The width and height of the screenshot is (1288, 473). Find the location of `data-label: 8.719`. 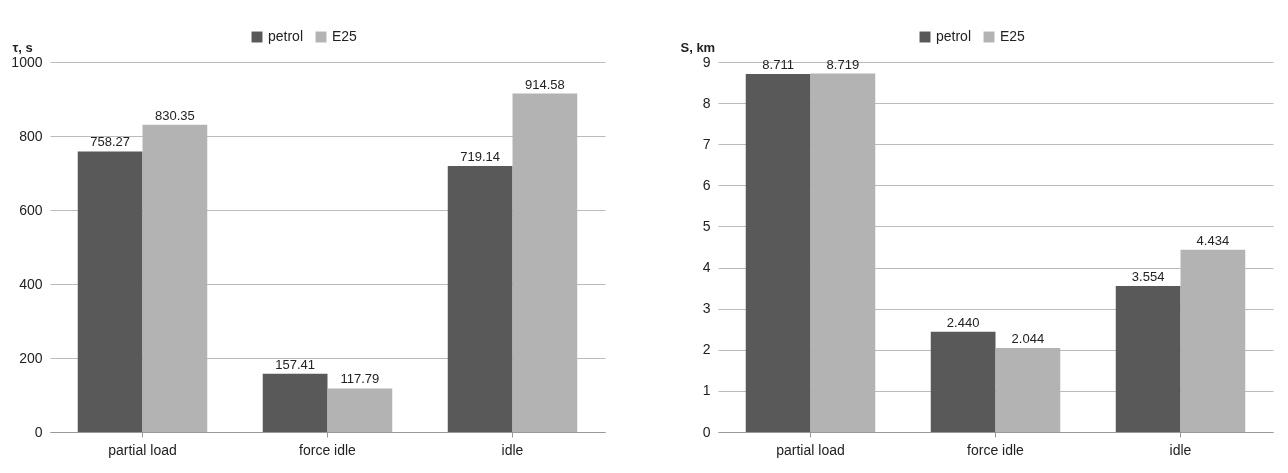

data-label: 8.719 is located at coordinates (843, 64).